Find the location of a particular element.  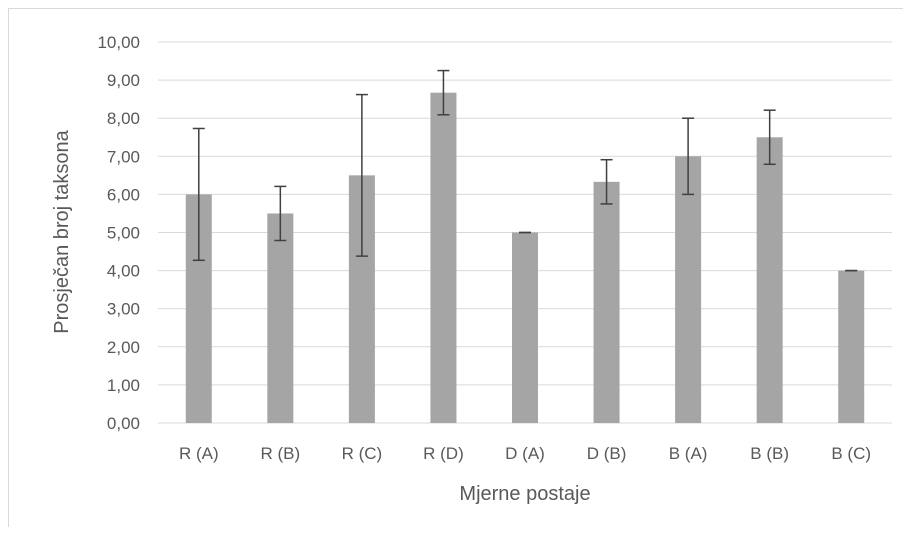

x-tick-label: B (B) is located at coordinates (769, 453).